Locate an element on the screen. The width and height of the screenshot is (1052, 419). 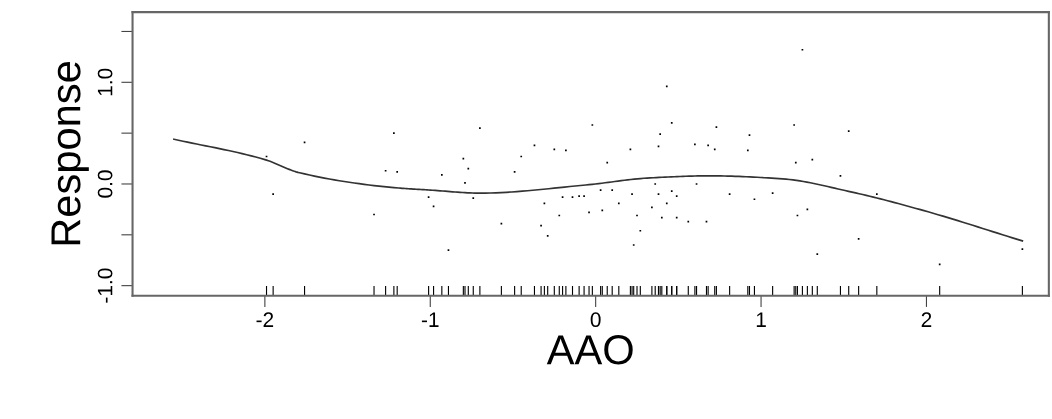
x-tick-label: -2 is located at coordinates (265, 319).